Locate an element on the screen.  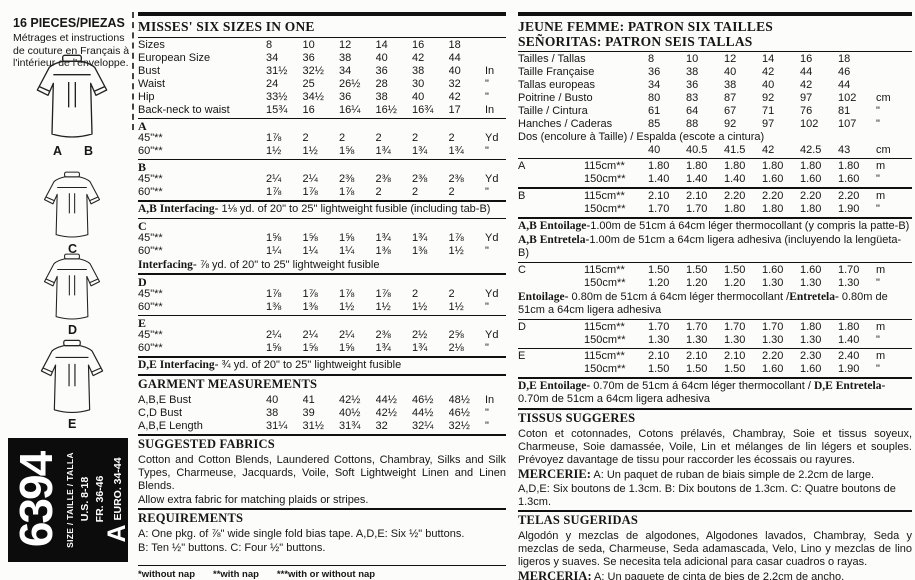
value-cell: 40 is located at coordinates (381, 58).